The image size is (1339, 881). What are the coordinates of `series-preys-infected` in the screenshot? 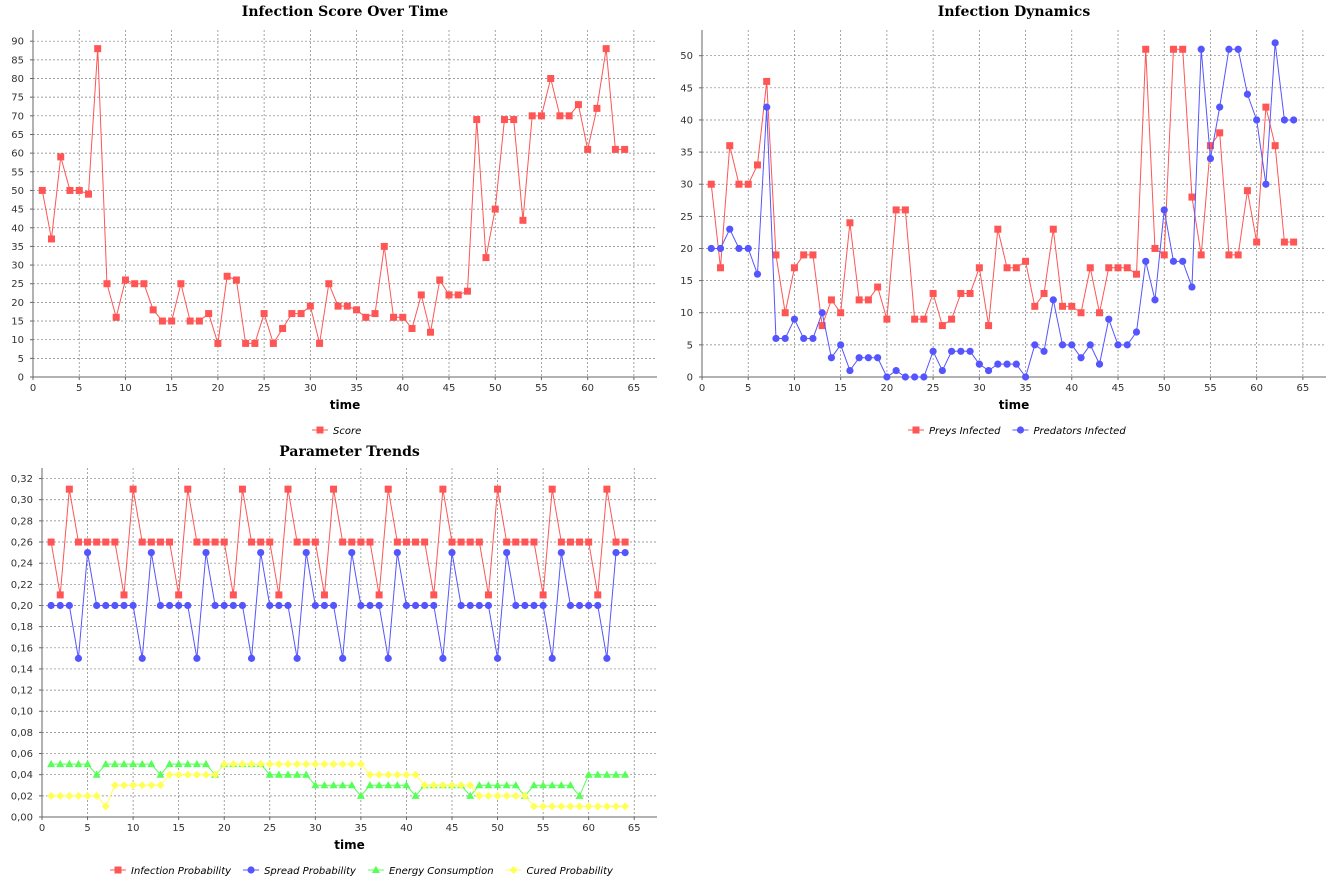 It's located at (1002, 187).